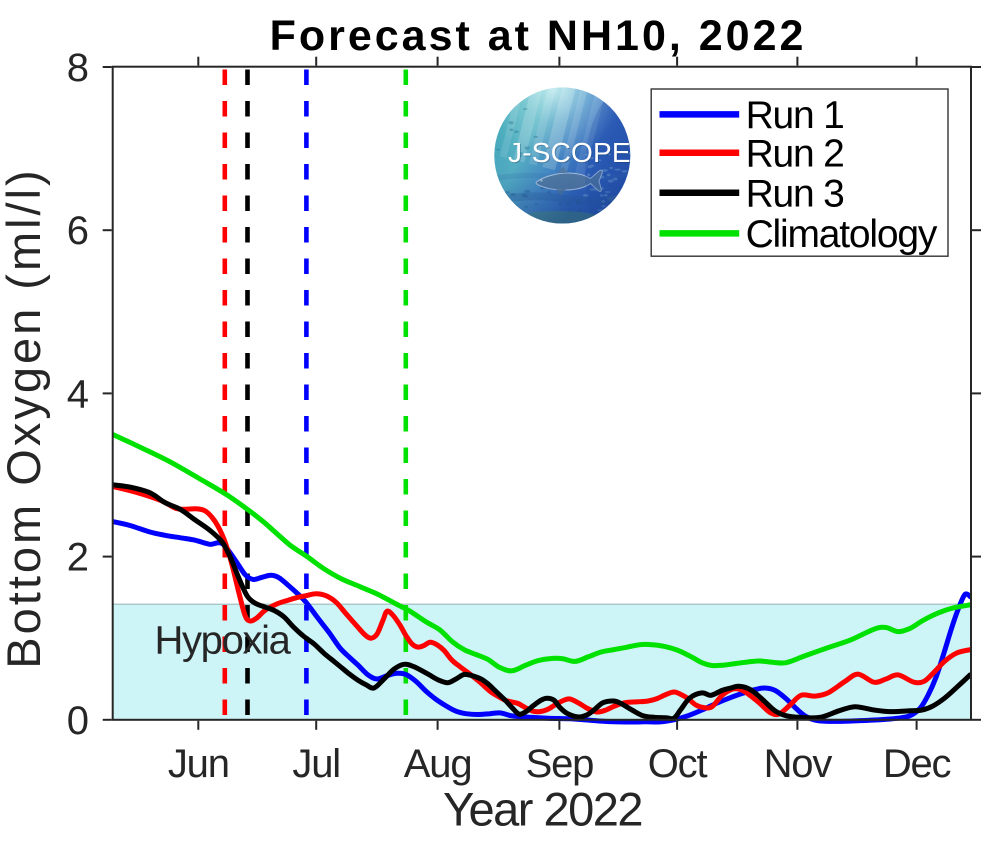 The height and width of the screenshot is (847, 1000). I want to click on svg-text: 8, so click(78, 68).